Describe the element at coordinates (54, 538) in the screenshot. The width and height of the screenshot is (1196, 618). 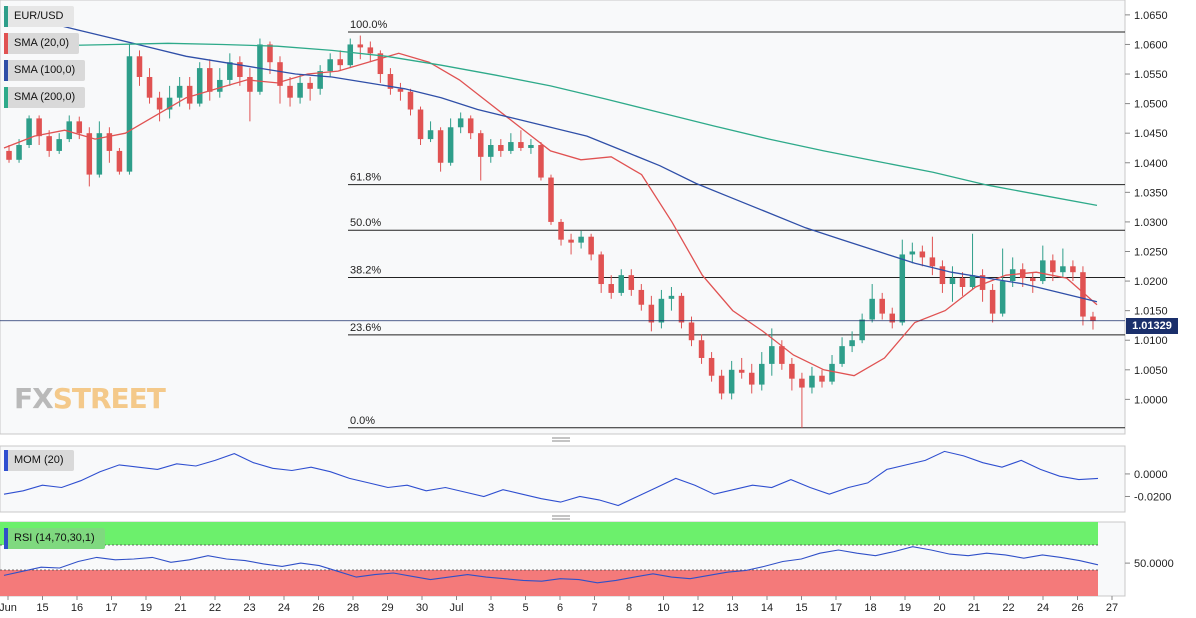
I see `legend-rsi: RSI (14,70,30,1)` at that location.